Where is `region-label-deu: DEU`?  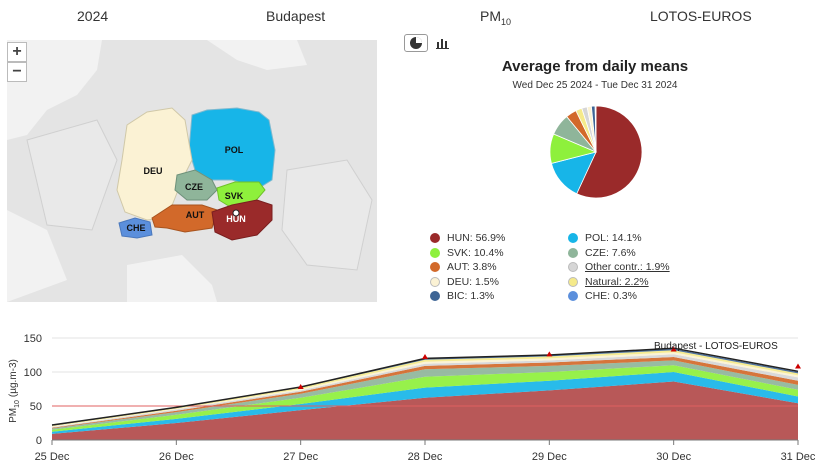 region-label-deu: DEU is located at coordinates (152, 171).